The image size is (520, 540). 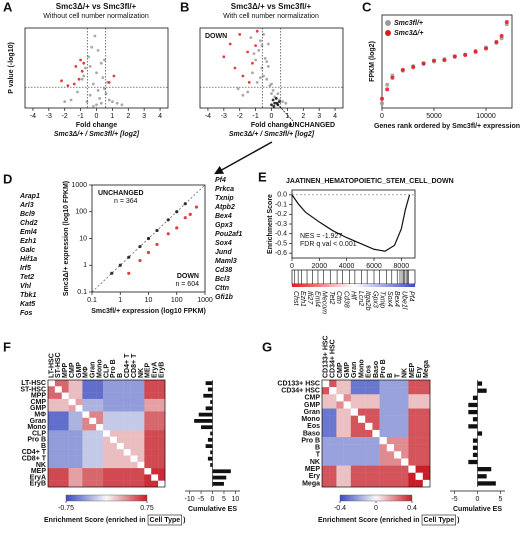 What do you see at coordinates (243, 158) in the screenshot?
I see `panel-arrow` at bounding box center [243, 158].